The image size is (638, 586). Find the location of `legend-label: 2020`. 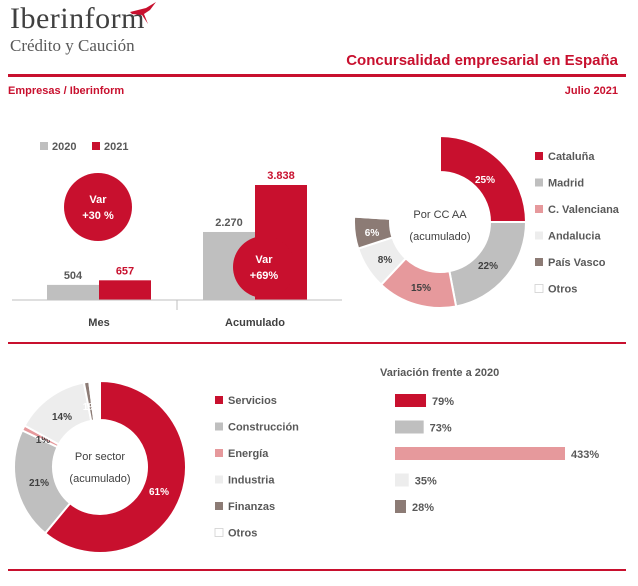

legend-label: 2020 is located at coordinates (64, 147).